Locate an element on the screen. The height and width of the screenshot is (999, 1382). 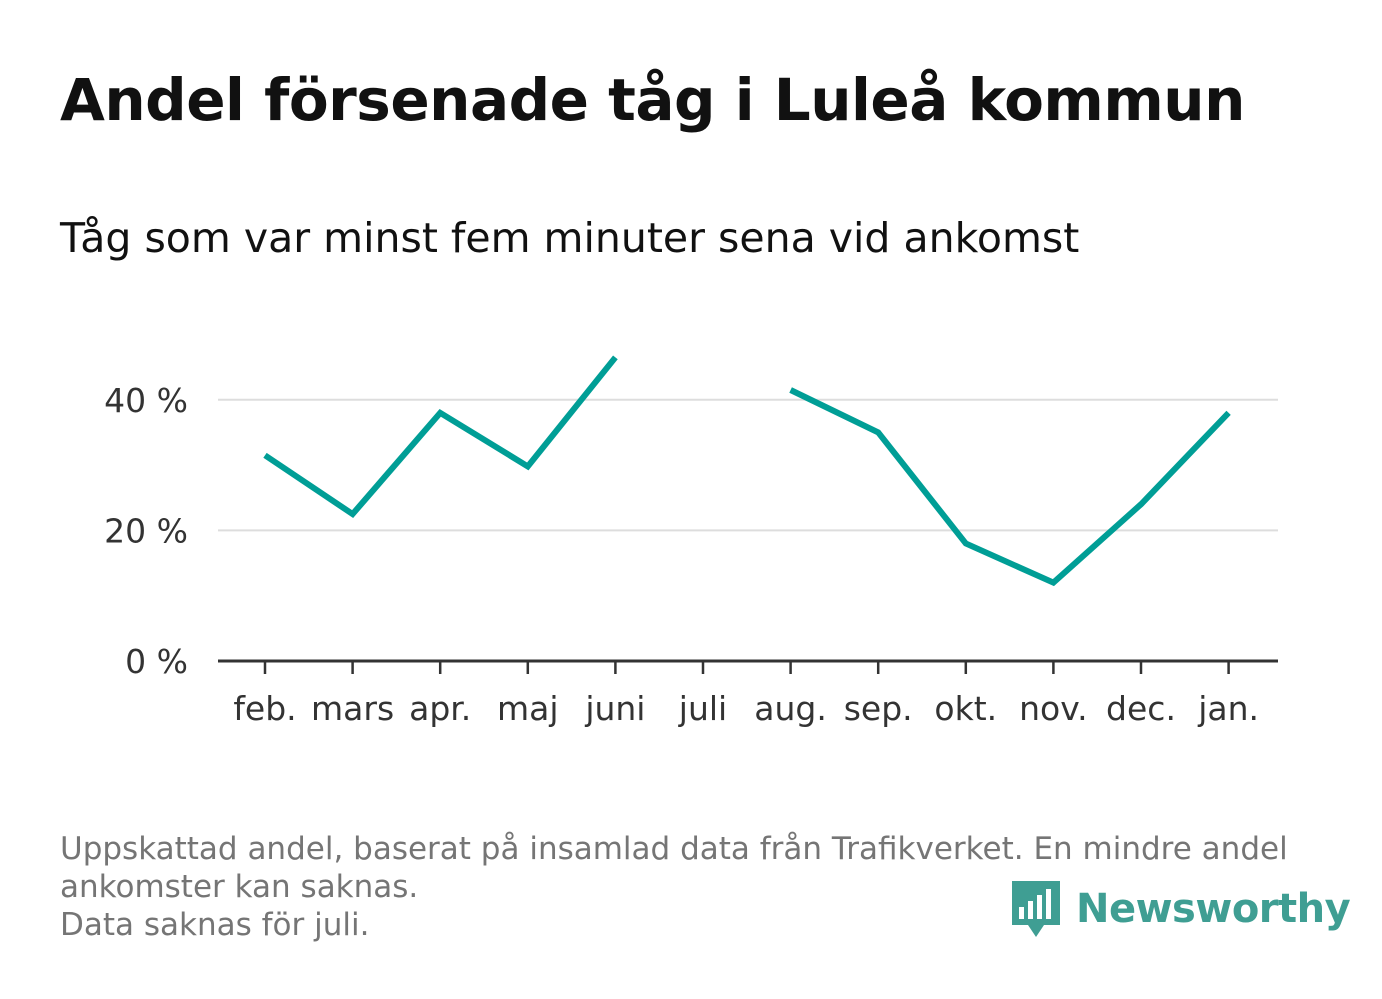
y-axis-ticks: 0 % 20 % 40 % is located at coordinates (146, 531).